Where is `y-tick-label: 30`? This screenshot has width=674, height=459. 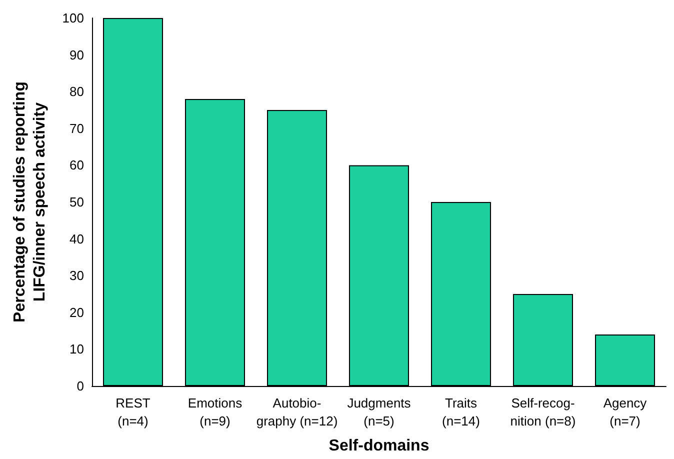 y-tick-label: 30 is located at coordinates (77, 276).